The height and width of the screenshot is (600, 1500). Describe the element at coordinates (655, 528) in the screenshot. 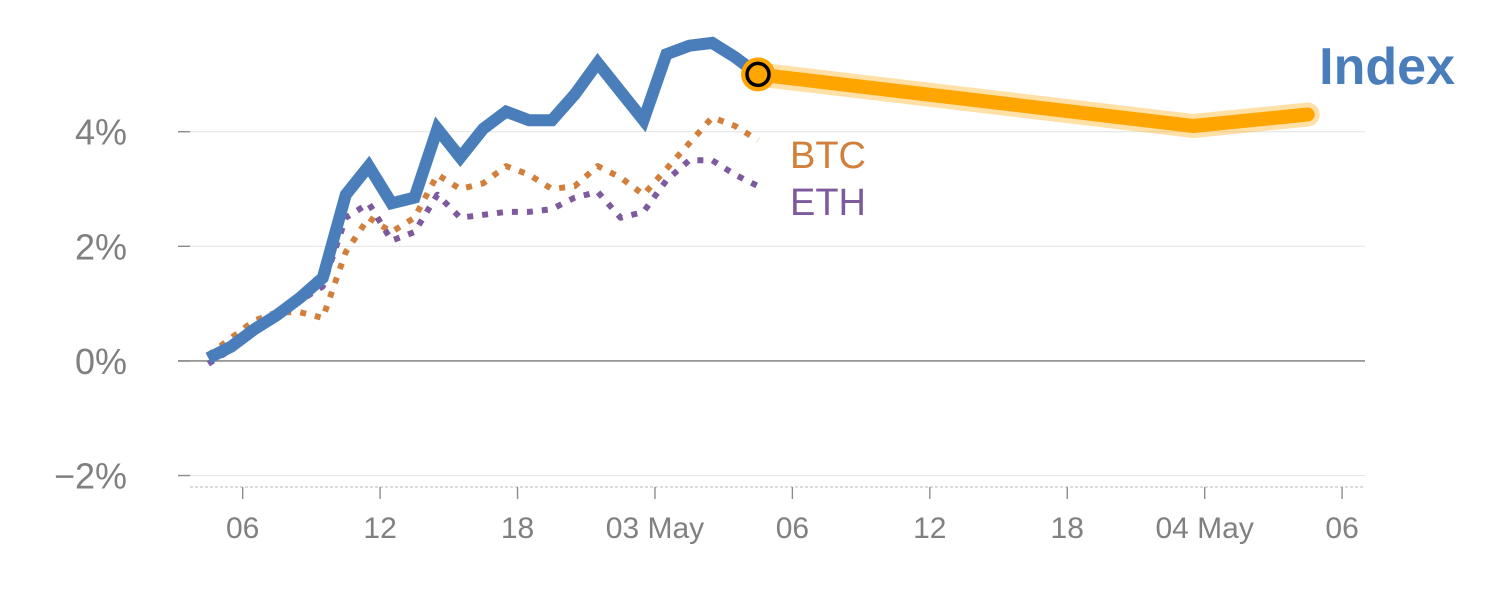

I see `x-tick-label: 03 May` at that location.